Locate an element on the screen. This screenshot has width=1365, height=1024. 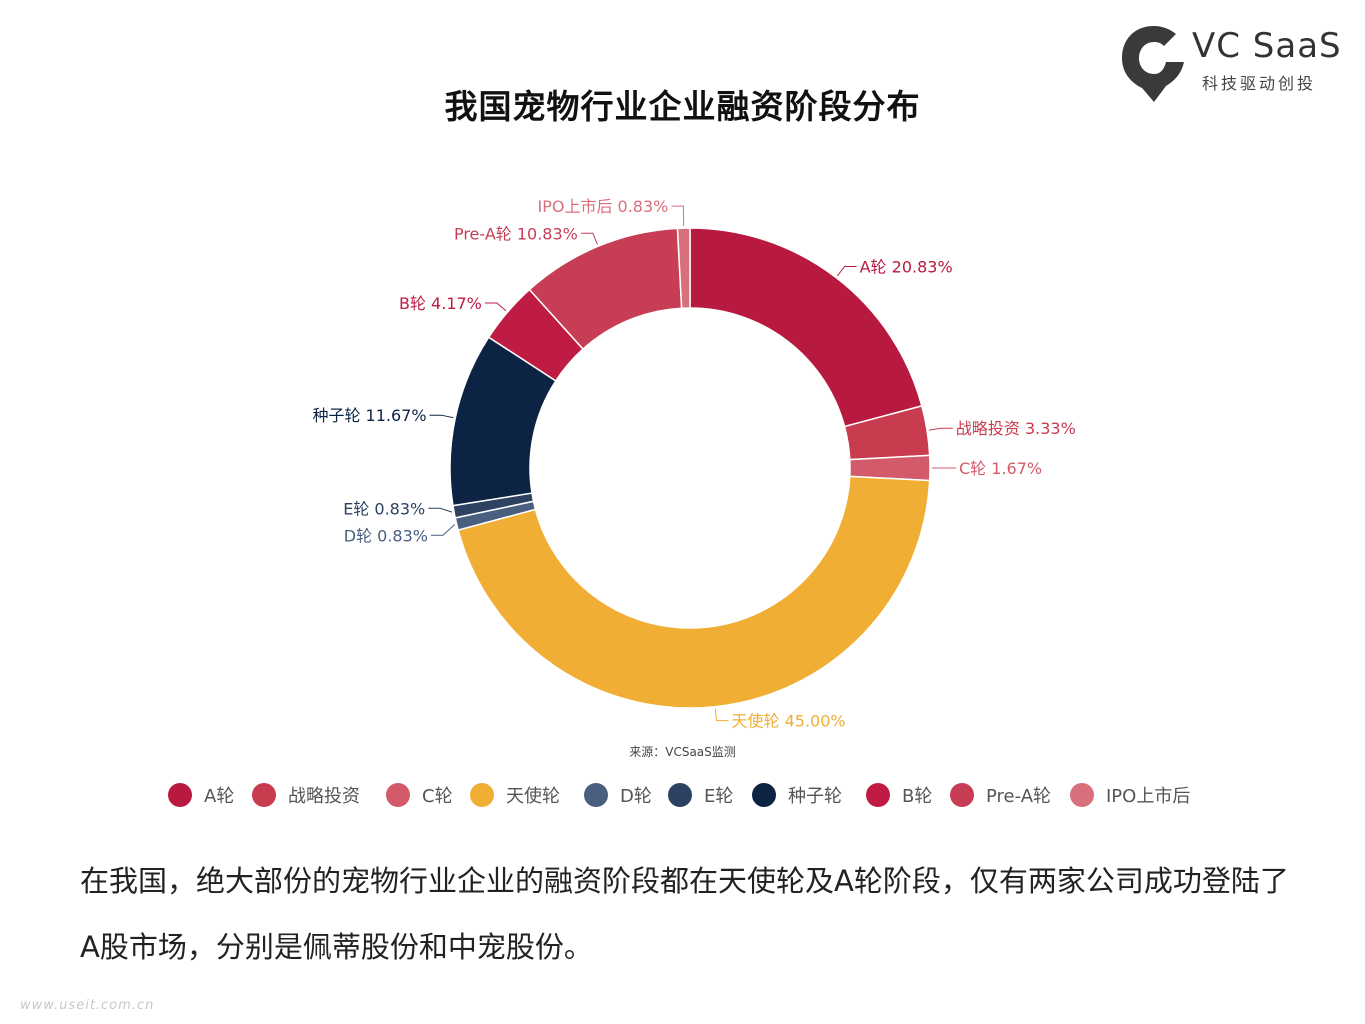
watermark: www.useit.com.cn is located at coordinates (87, 1005).